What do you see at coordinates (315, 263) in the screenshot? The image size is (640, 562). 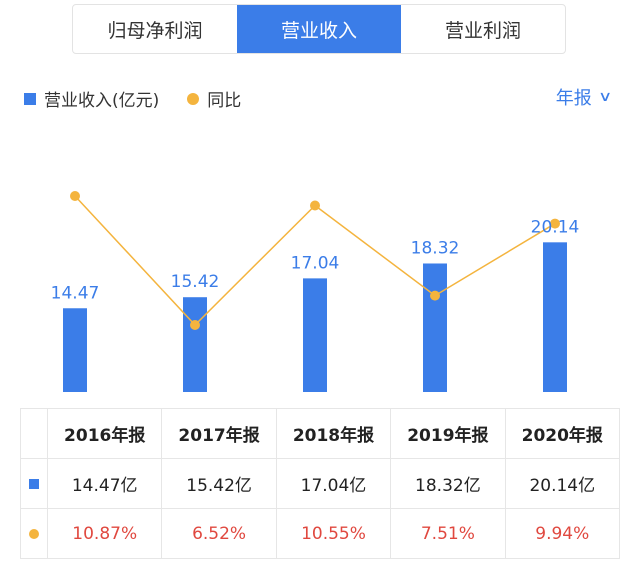 I see `bar-value-label: 17.04` at bounding box center [315, 263].